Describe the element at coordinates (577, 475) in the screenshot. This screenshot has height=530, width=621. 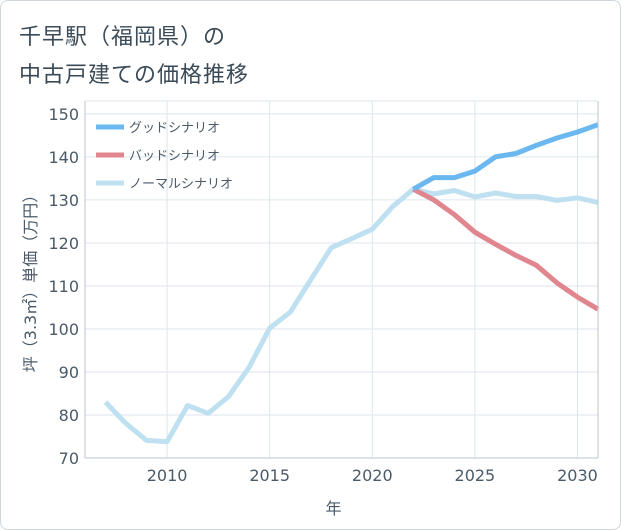
I see `x-tick-label: 2030` at that location.